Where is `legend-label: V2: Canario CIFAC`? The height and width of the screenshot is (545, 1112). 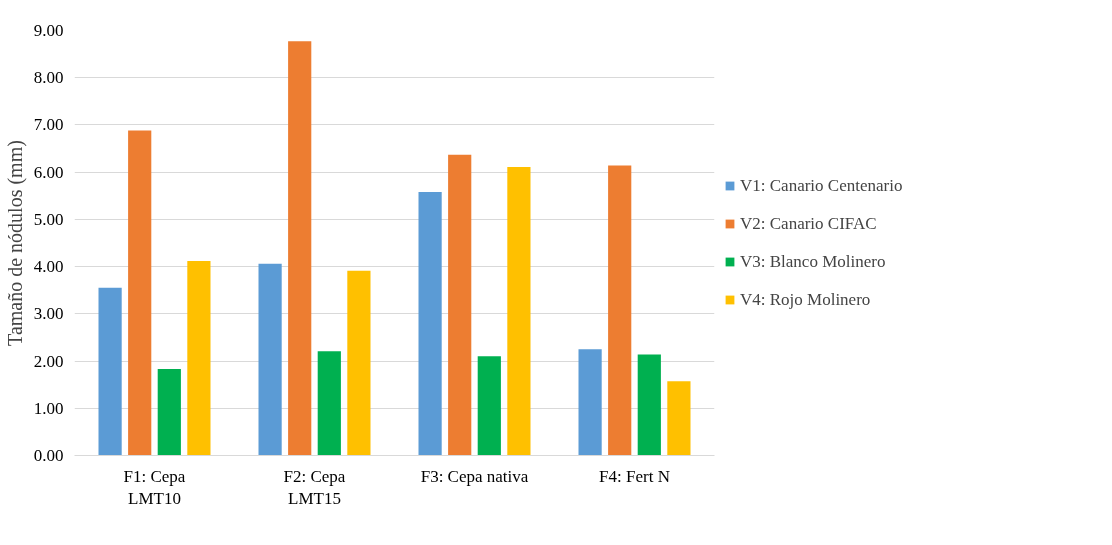
legend-label: V2: Canario CIFAC is located at coordinates (808, 223).